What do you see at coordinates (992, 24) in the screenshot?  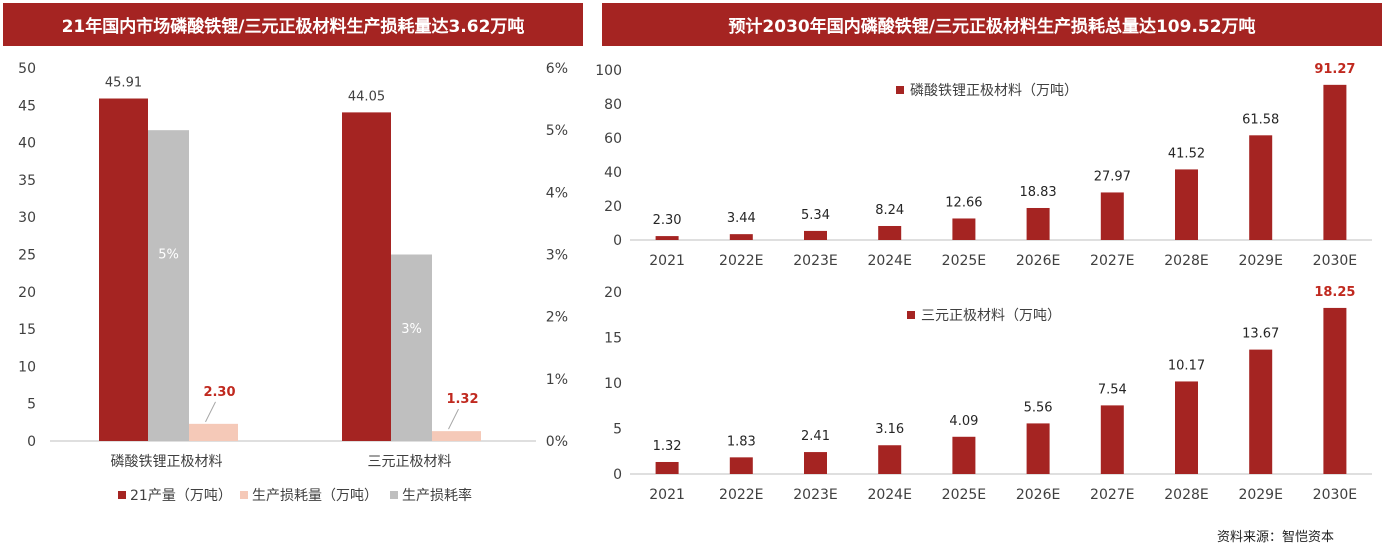 I see `right-panel-title: 预计2030年国内磷酸铁锂/三元正极材料生产损耗总量达109.52万吨` at bounding box center [992, 24].